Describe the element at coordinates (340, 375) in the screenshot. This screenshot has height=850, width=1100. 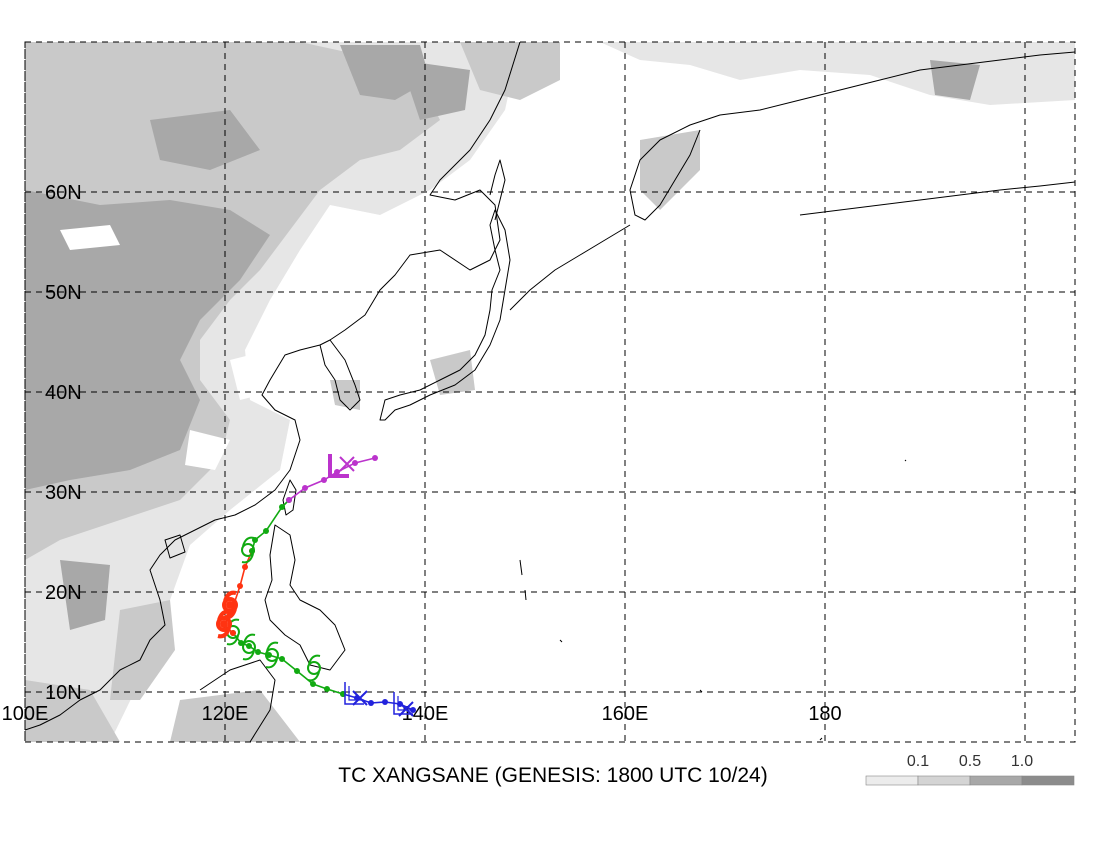
I see `korea-coastline` at that location.